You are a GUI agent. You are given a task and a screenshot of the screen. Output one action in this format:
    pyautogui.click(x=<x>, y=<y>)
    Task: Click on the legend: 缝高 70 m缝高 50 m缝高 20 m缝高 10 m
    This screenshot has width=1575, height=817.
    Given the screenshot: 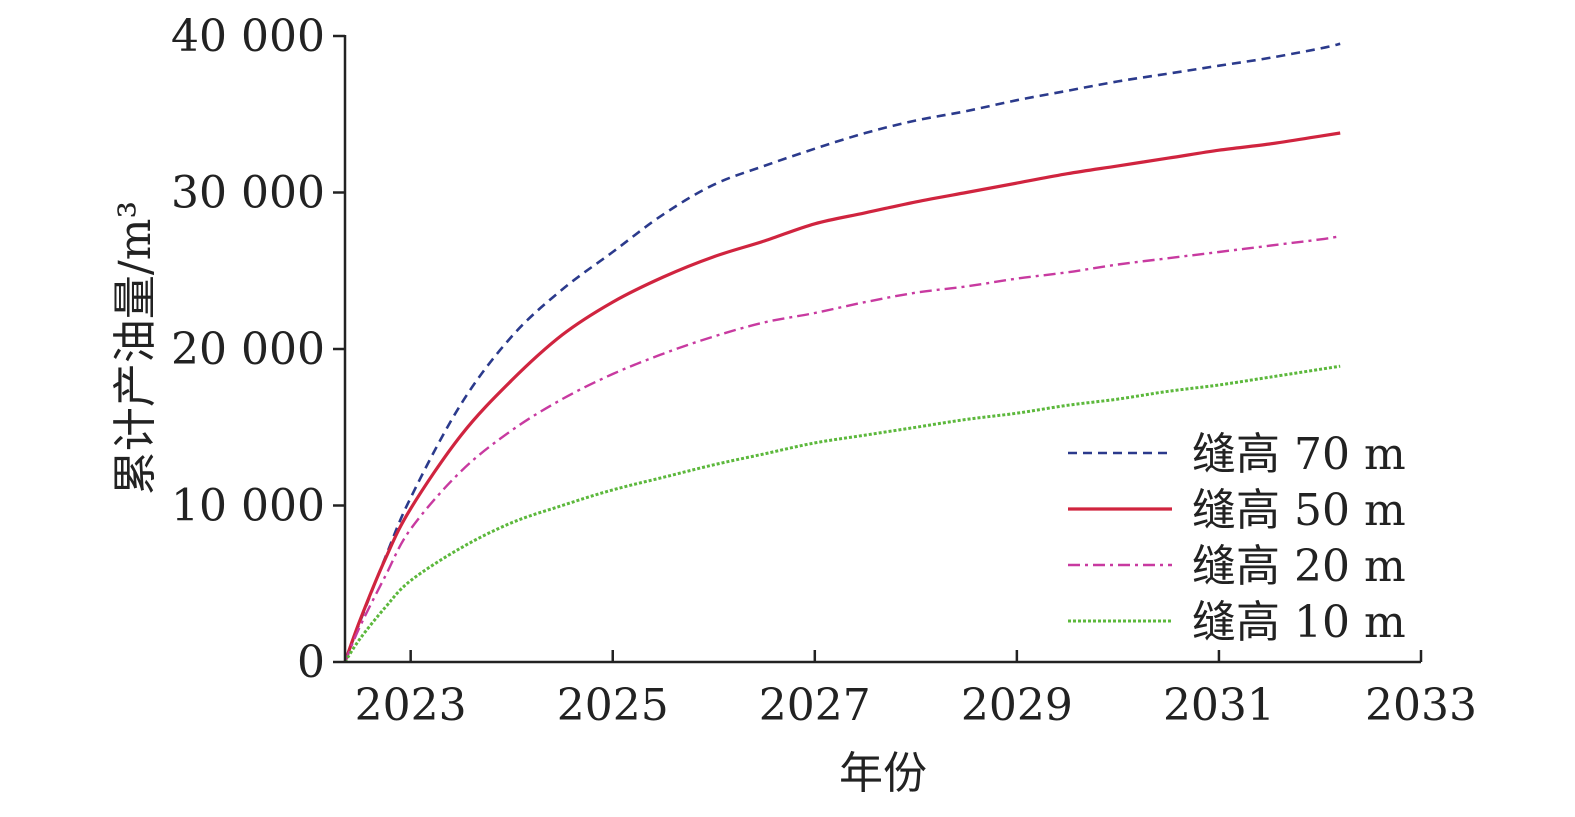 What is the action you would take?
    pyautogui.click(x=1237, y=538)
    